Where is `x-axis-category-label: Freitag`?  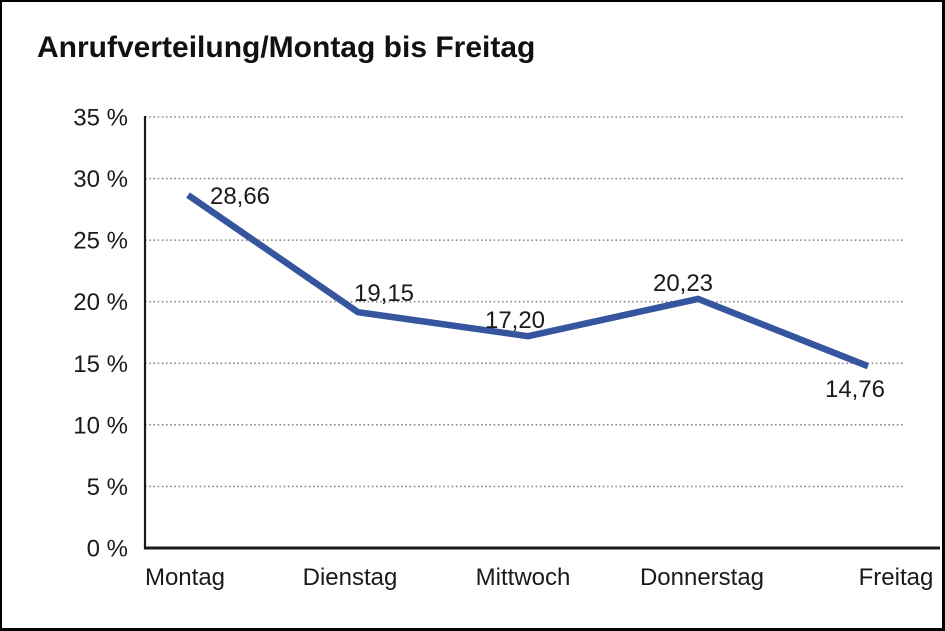
x-axis-category-label: Freitag is located at coordinates (896, 577).